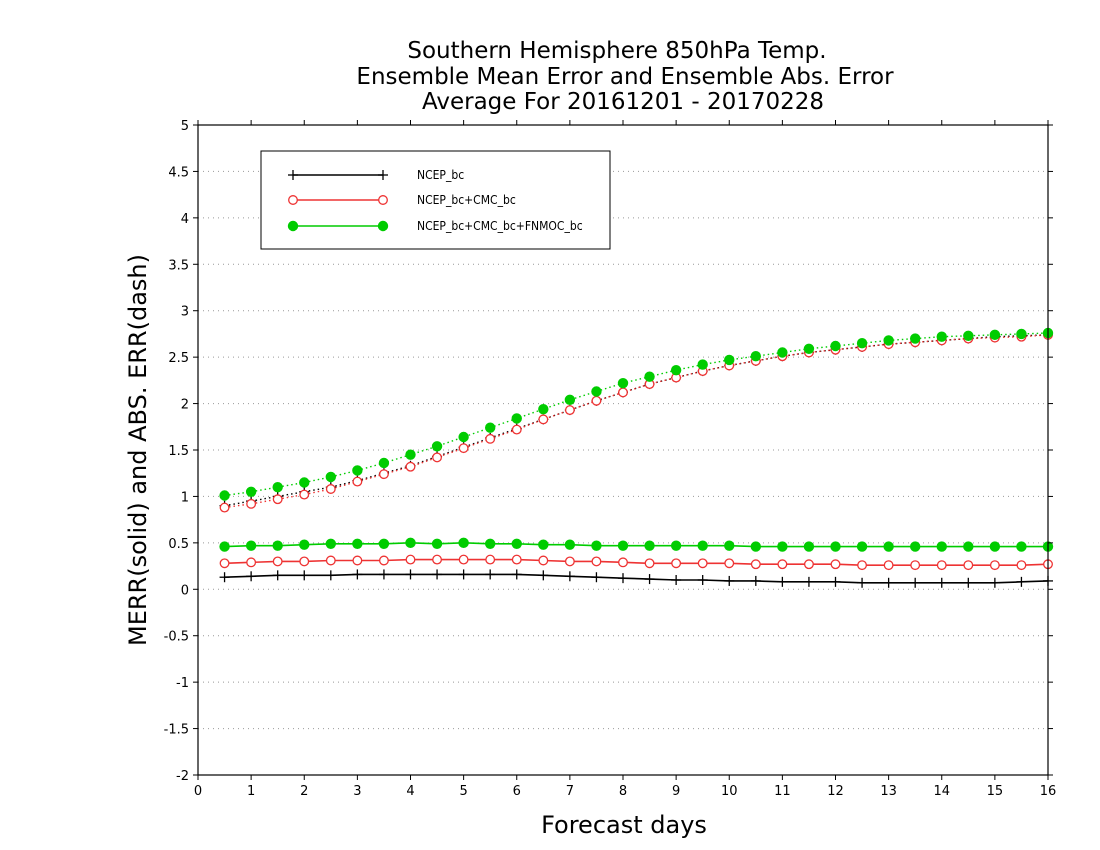  Describe the element at coordinates (138, 450) in the screenshot. I see `y-axis-label: MERR(solid) and ABS. ERR(dash)` at that location.